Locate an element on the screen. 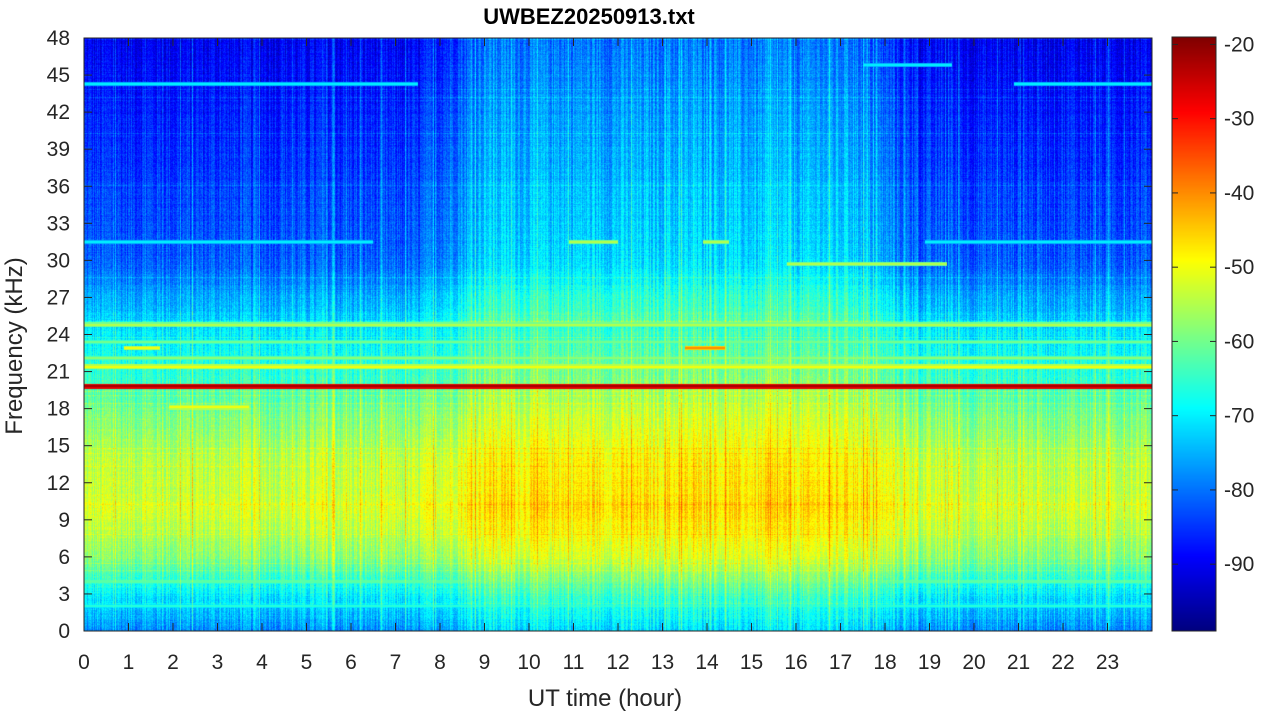 The image size is (1264, 715). x-tick-label: 22 is located at coordinates (1062, 662).